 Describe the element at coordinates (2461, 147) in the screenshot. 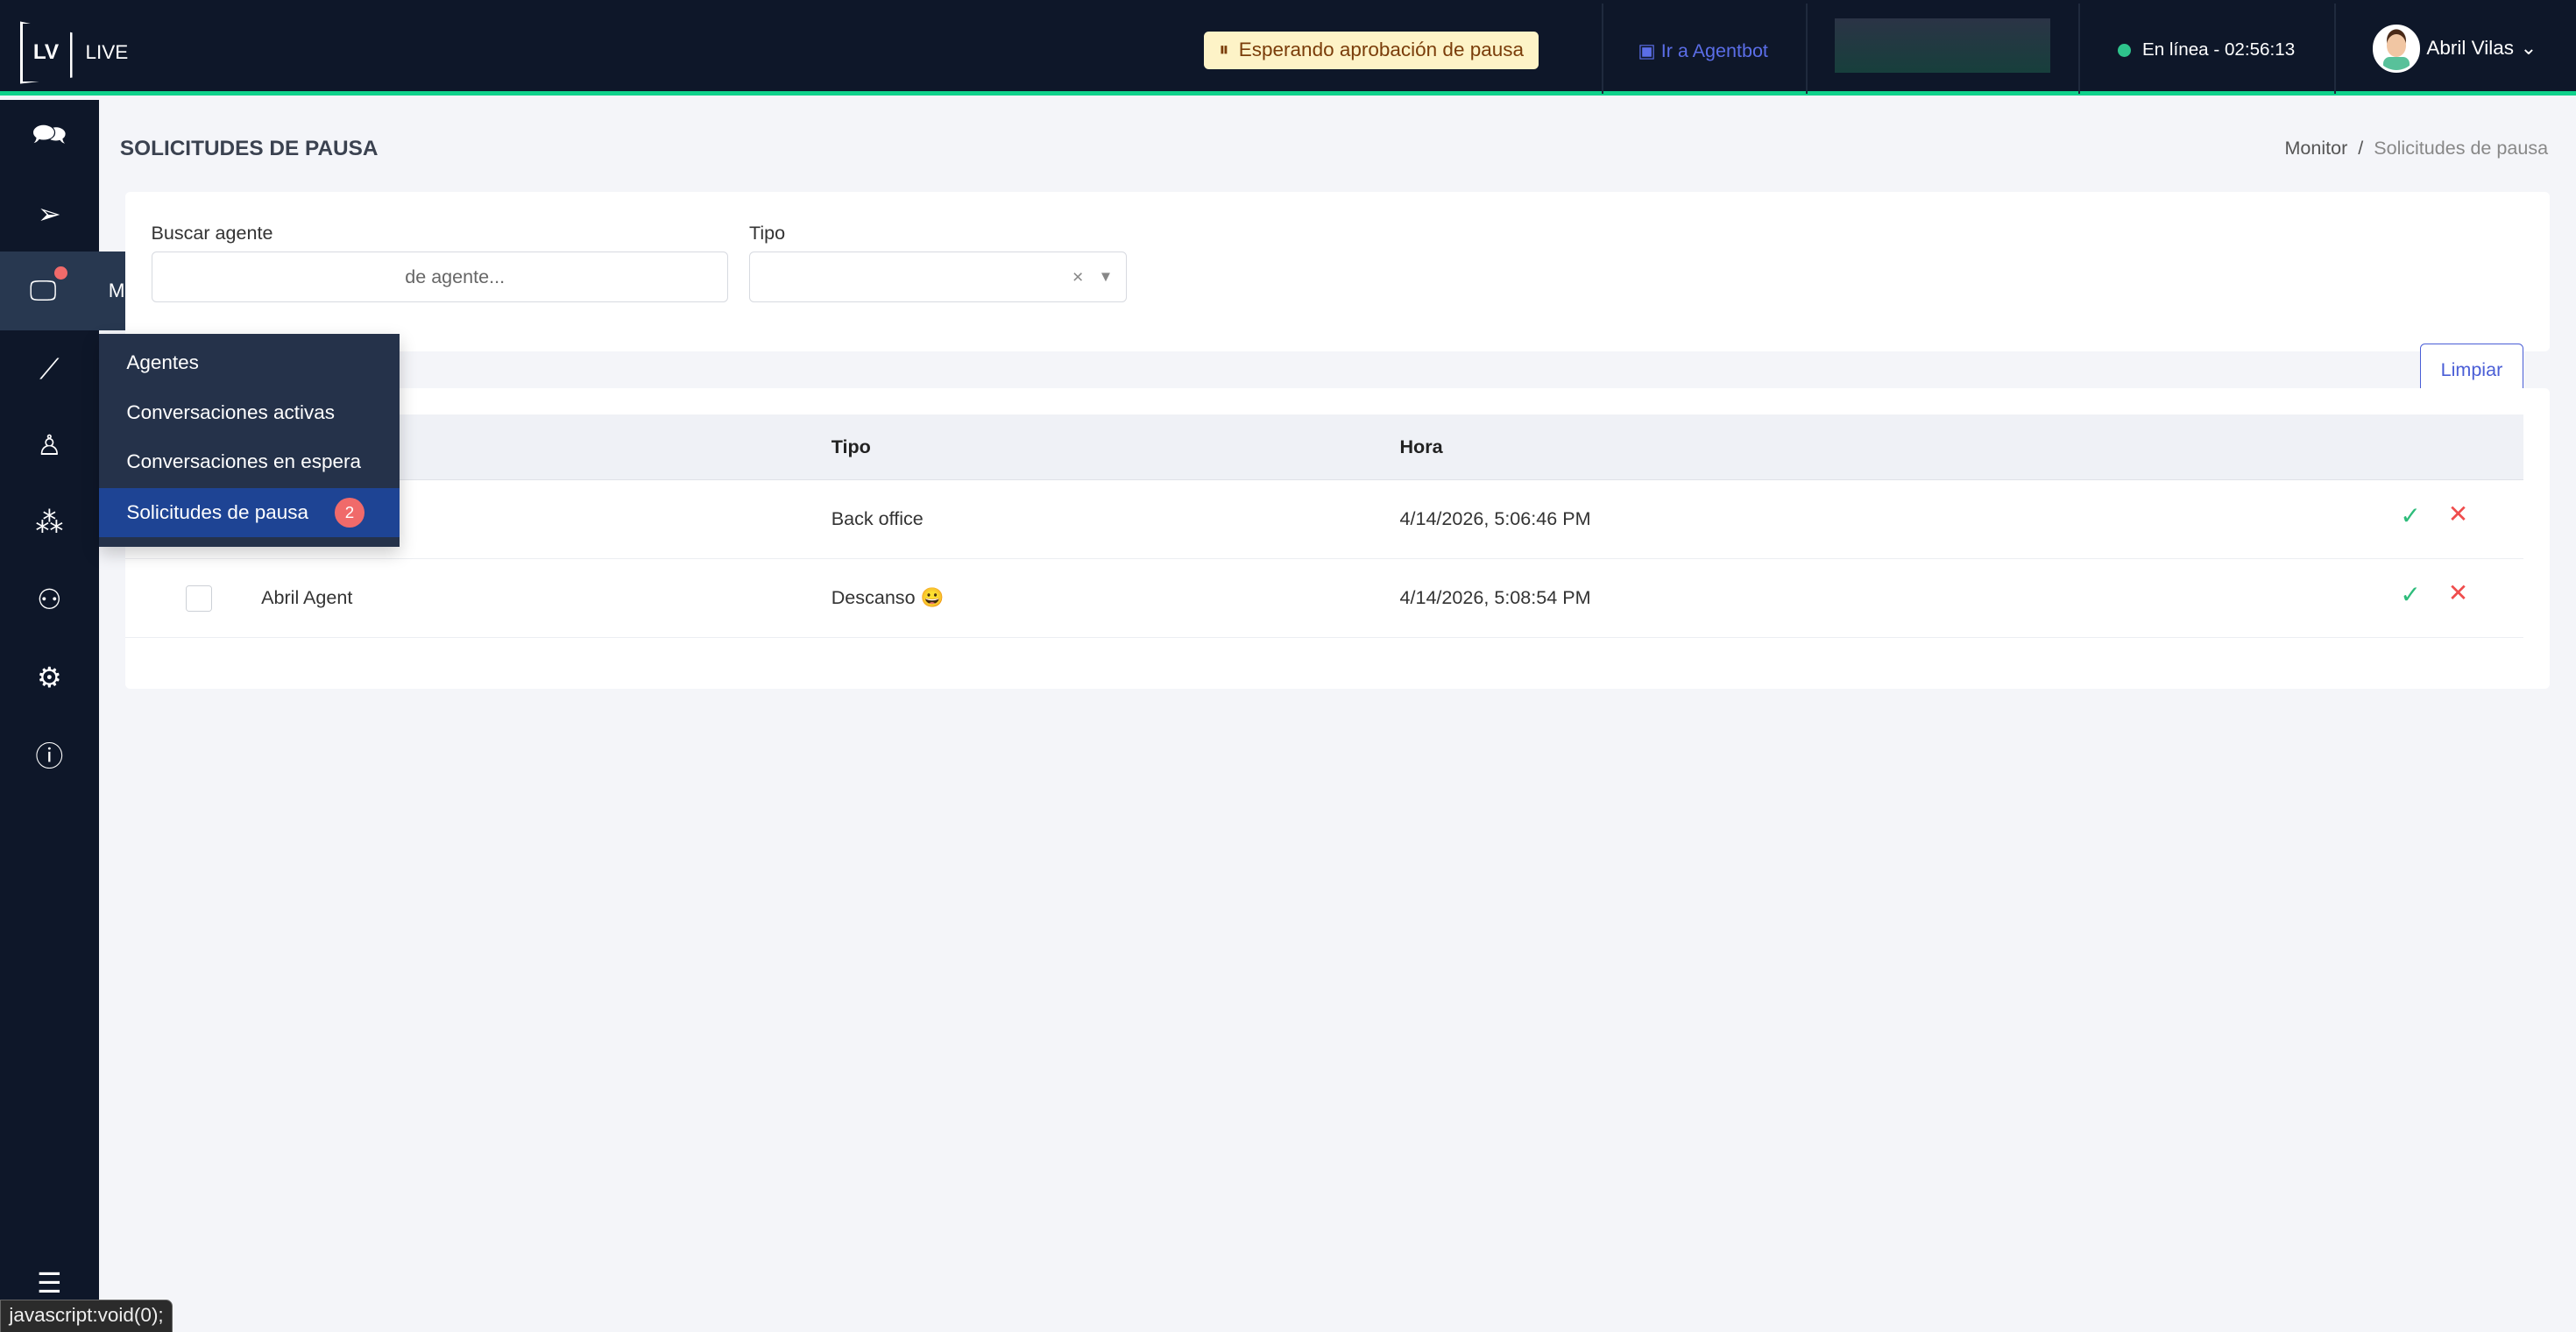

I see `breadcrumb-current: Solicitudes de pausa` at that location.